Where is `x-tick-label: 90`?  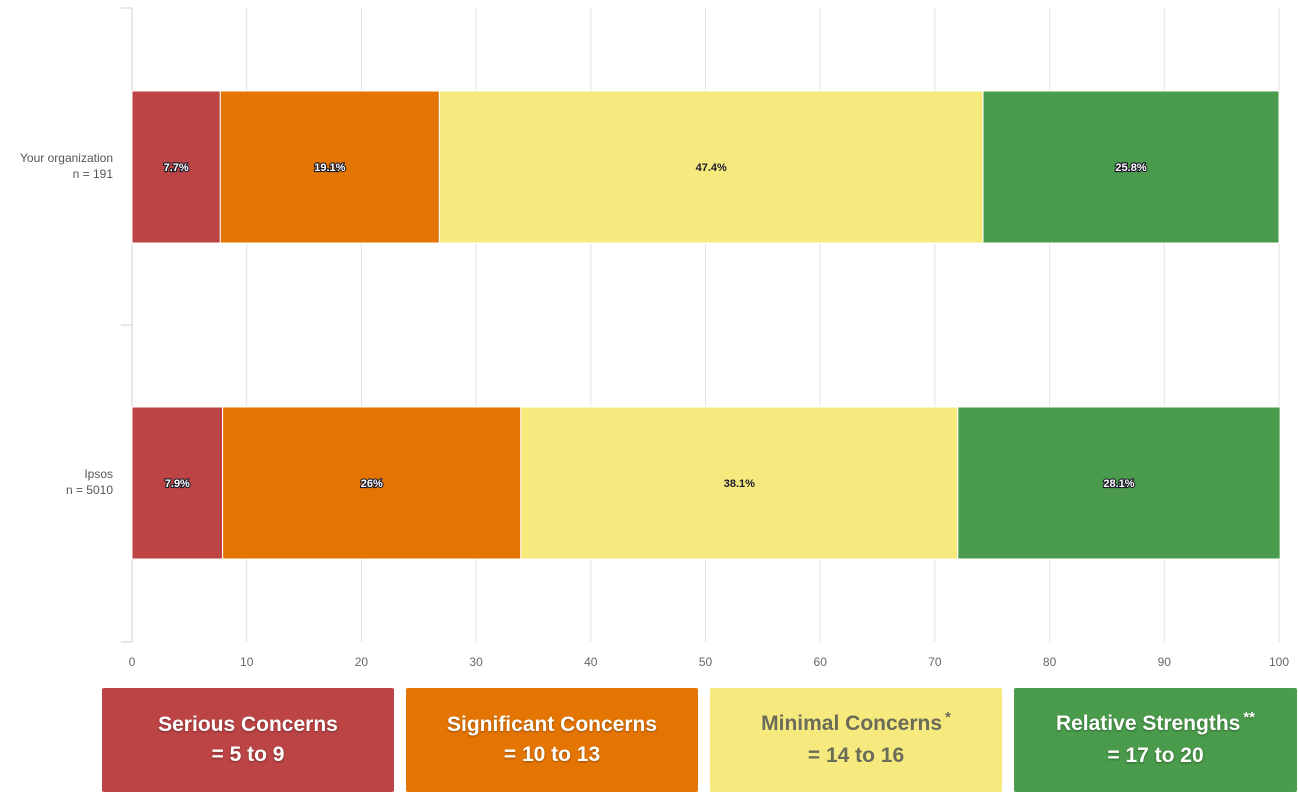
x-tick-label: 90 is located at coordinates (1165, 662).